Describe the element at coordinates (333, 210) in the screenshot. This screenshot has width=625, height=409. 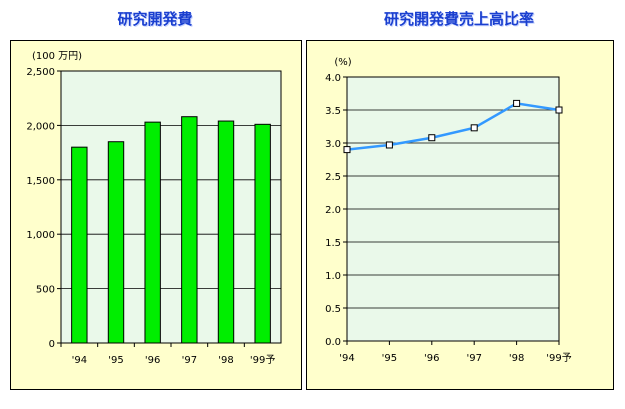
I see `y-tick-label: 2.0` at that location.